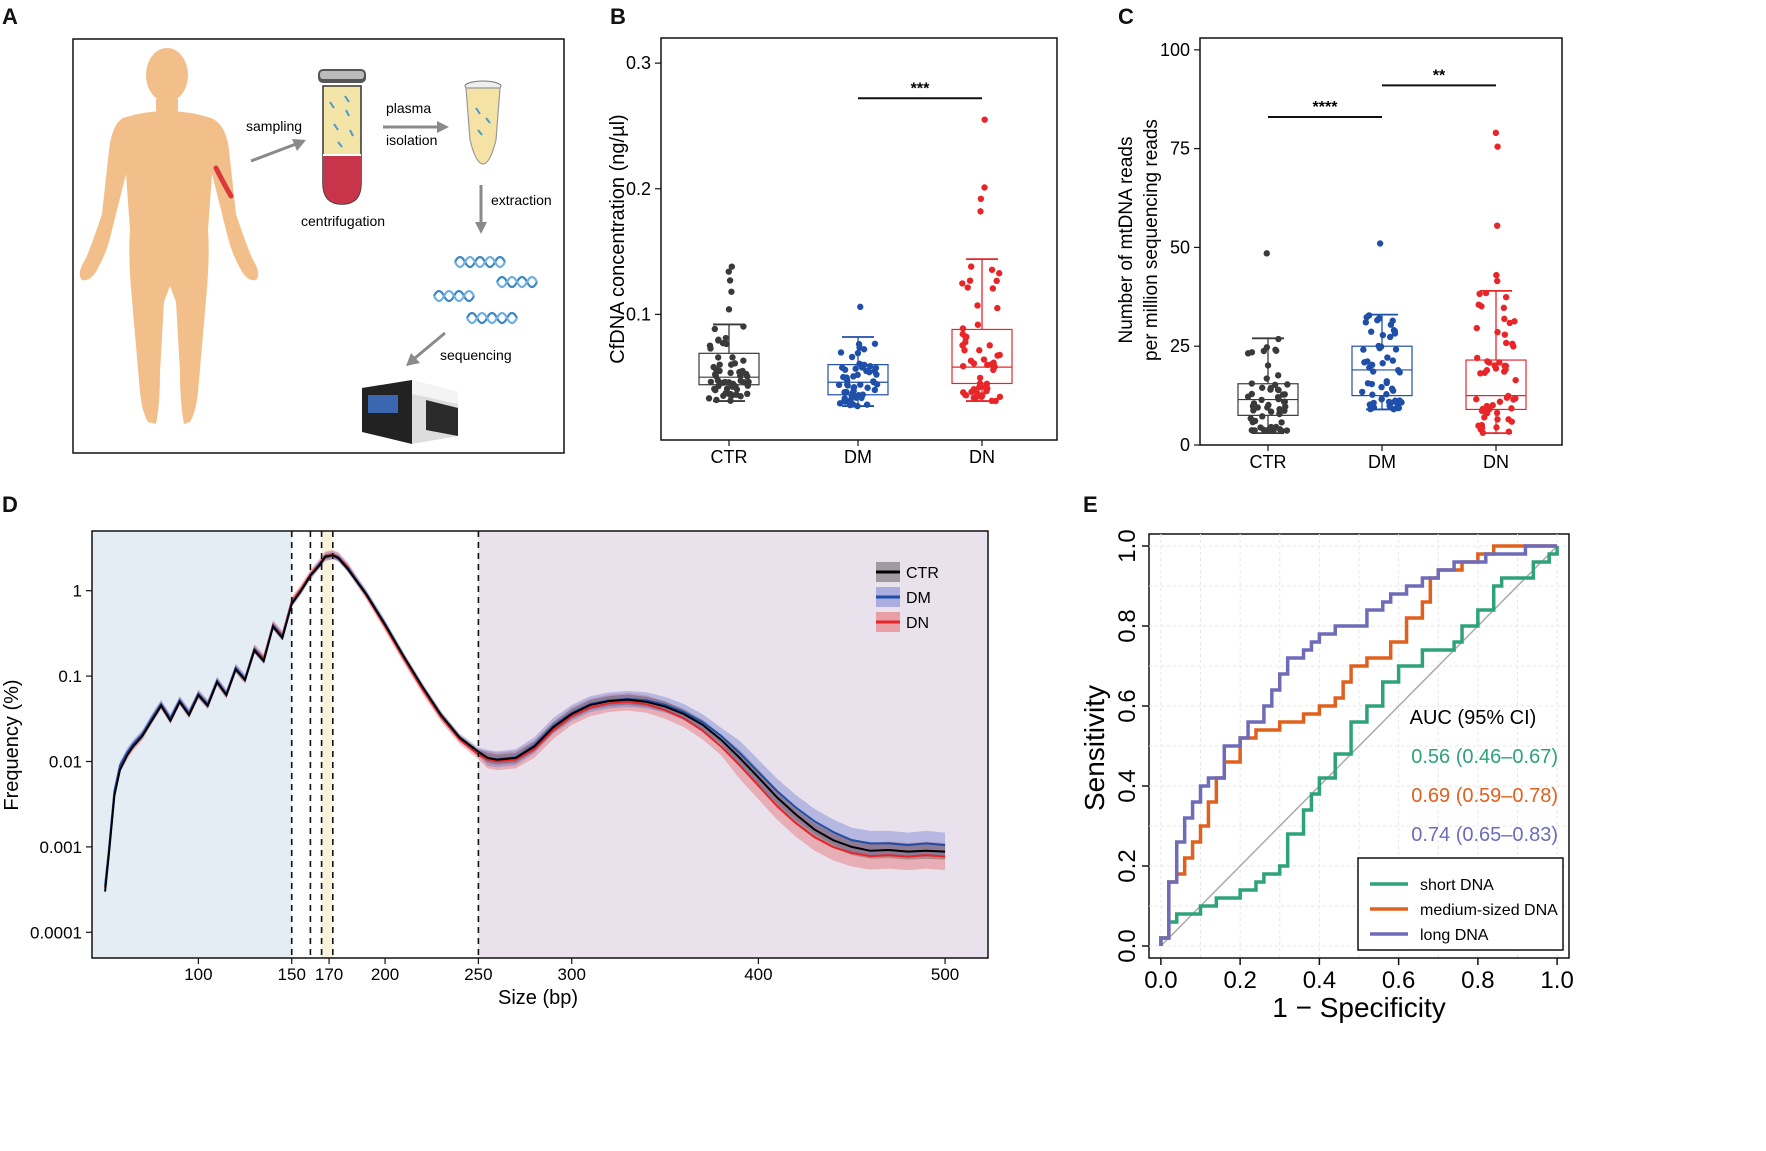 This screenshot has height=1151, width=1766. What do you see at coordinates (1127, 705) in the screenshot?
I see `y-tick-label: 0.6` at bounding box center [1127, 705].